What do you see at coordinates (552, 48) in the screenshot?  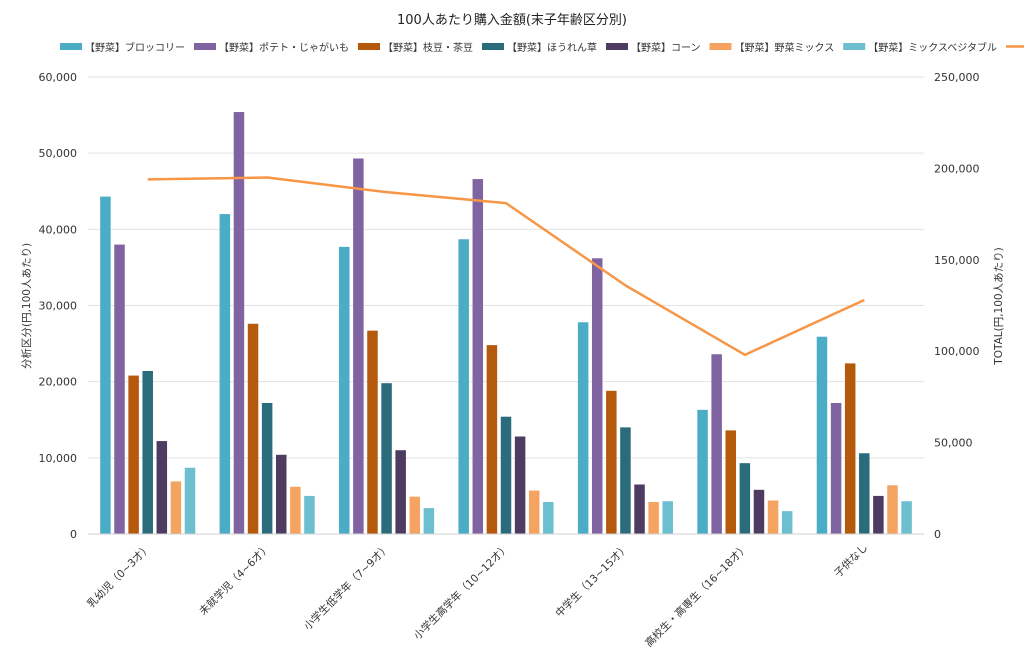 I see `legend-label: 【野菜】ほうれん草` at bounding box center [552, 48].